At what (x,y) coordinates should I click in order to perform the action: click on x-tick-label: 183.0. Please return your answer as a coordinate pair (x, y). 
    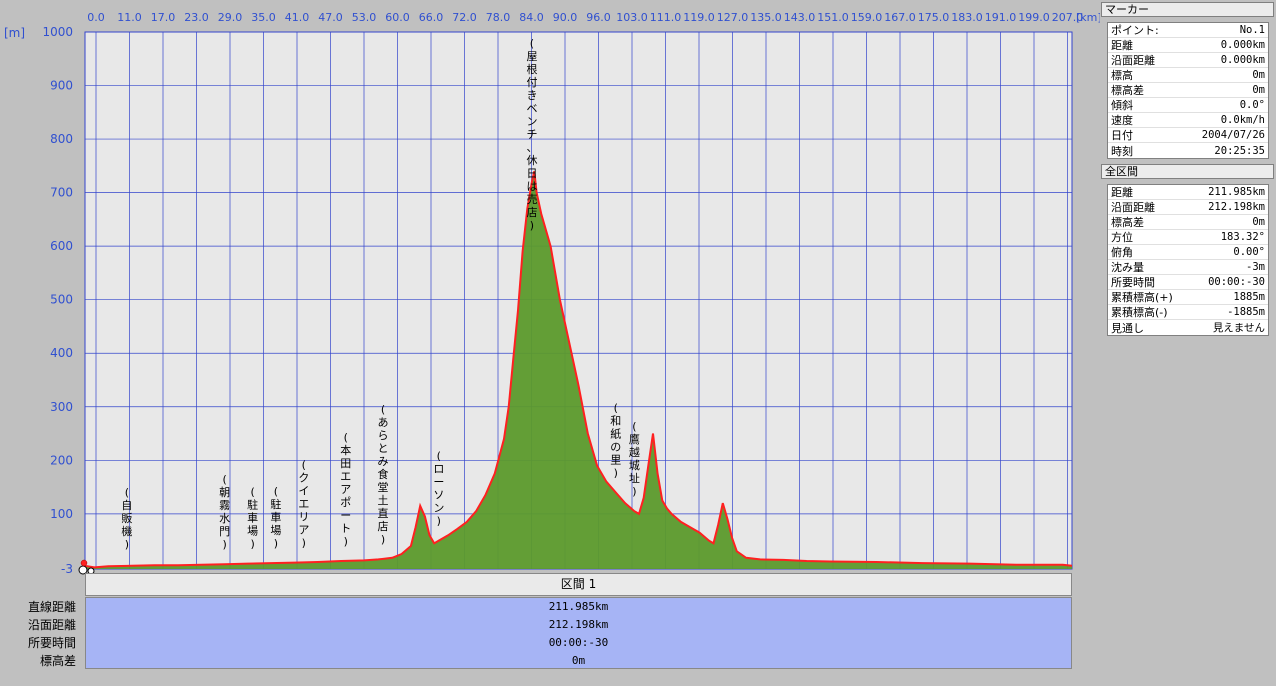
    Looking at the image, I should click on (967, 17).